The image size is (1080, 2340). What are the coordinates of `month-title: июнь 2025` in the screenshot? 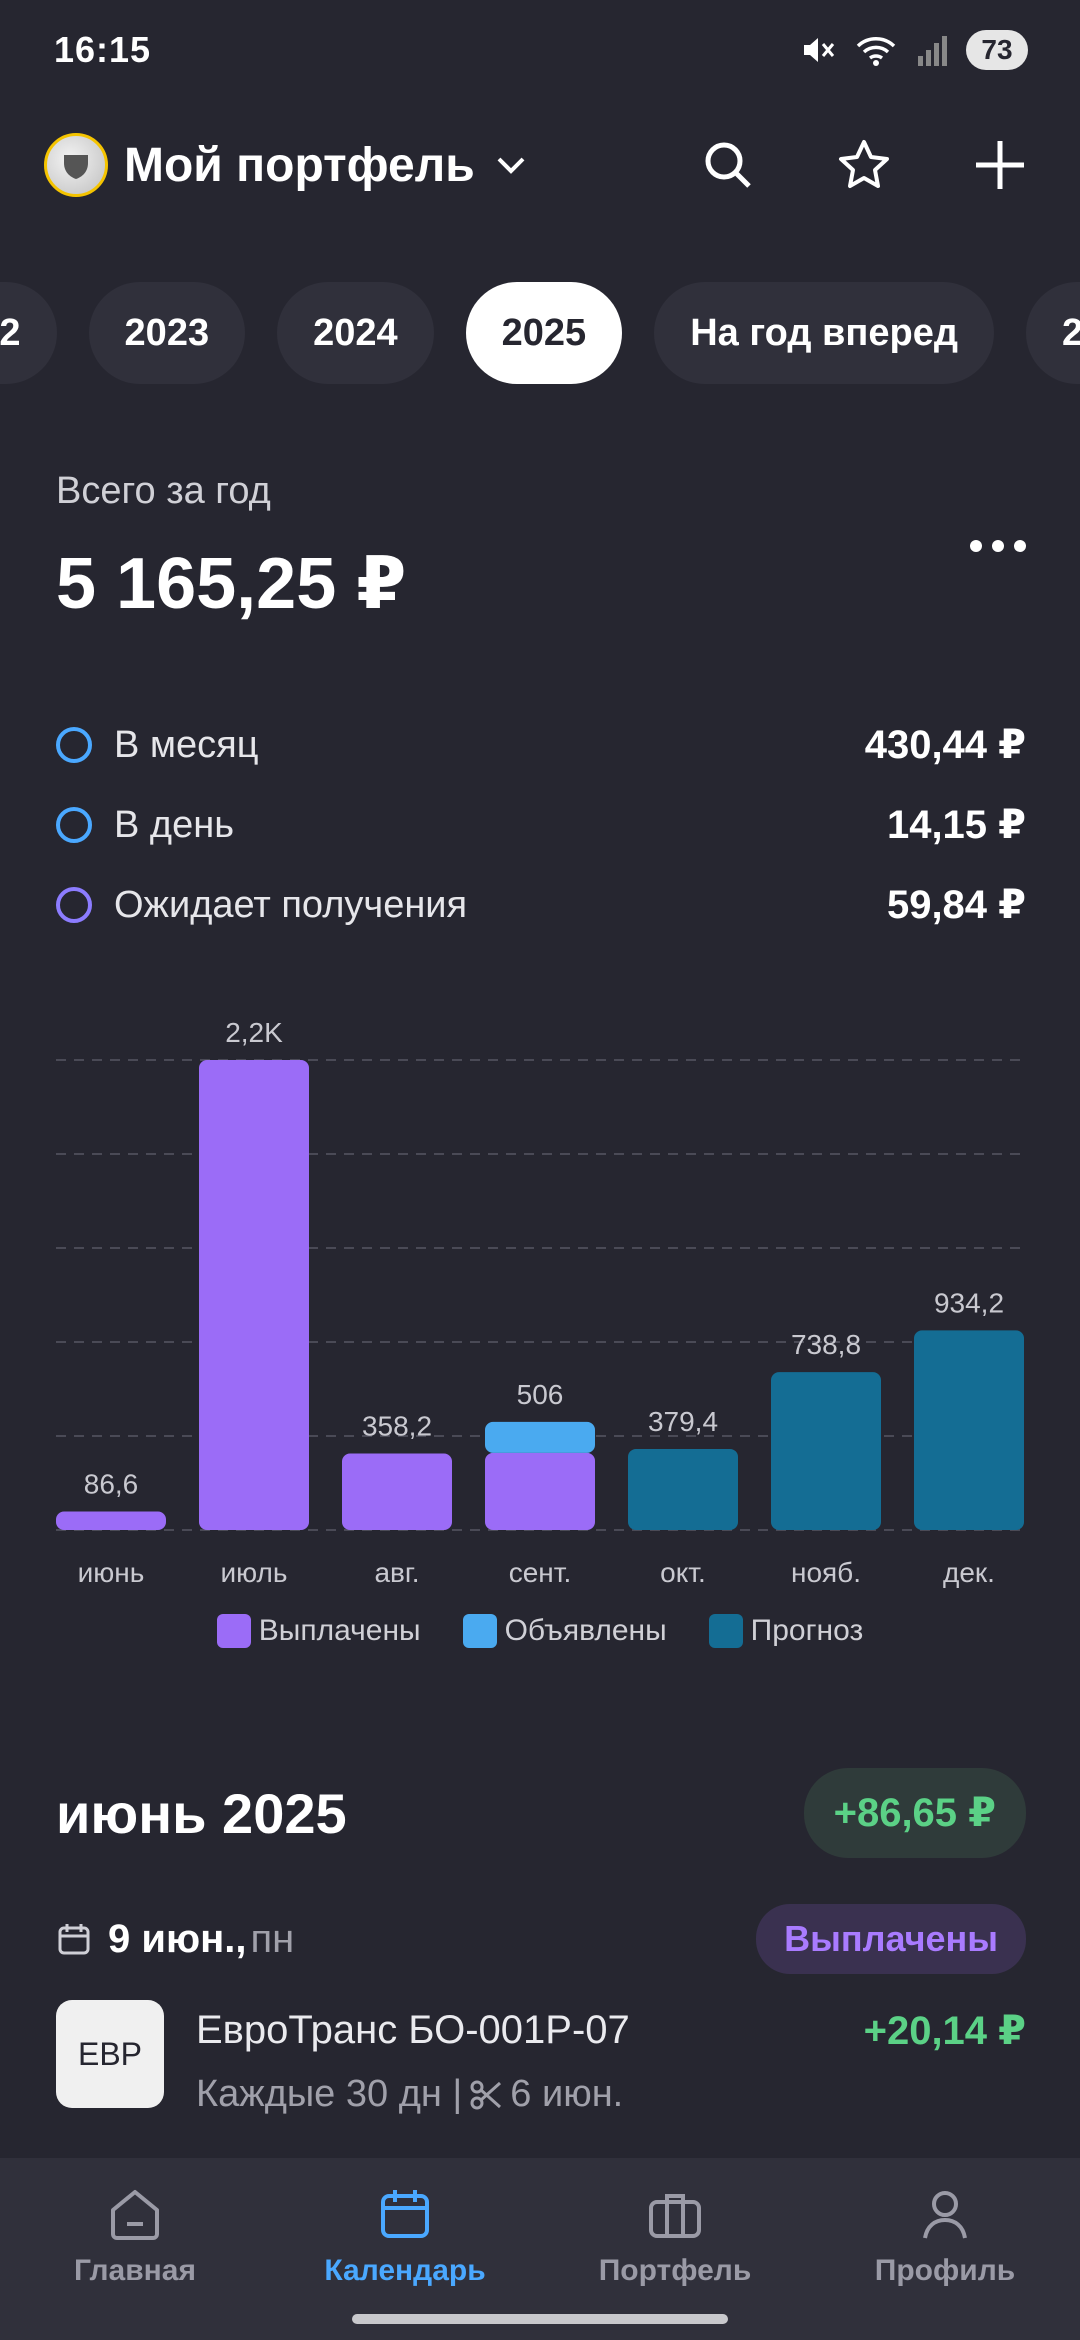 It's located at (201, 1813).